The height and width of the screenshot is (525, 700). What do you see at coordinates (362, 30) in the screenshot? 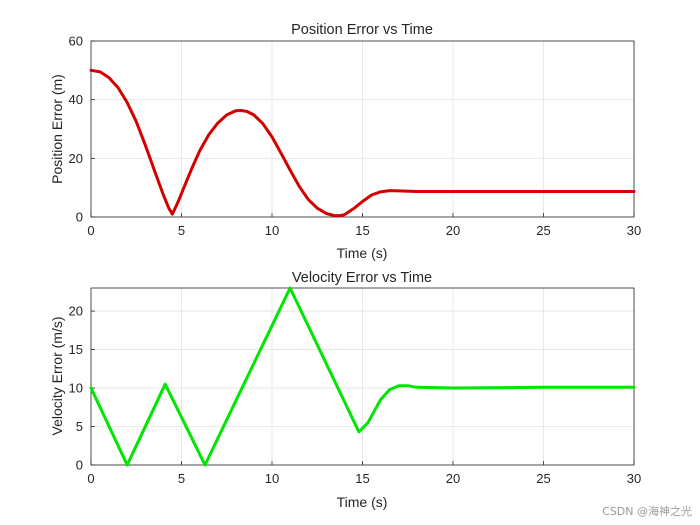
I see `chart-title: Position Error vs Time` at bounding box center [362, 30].